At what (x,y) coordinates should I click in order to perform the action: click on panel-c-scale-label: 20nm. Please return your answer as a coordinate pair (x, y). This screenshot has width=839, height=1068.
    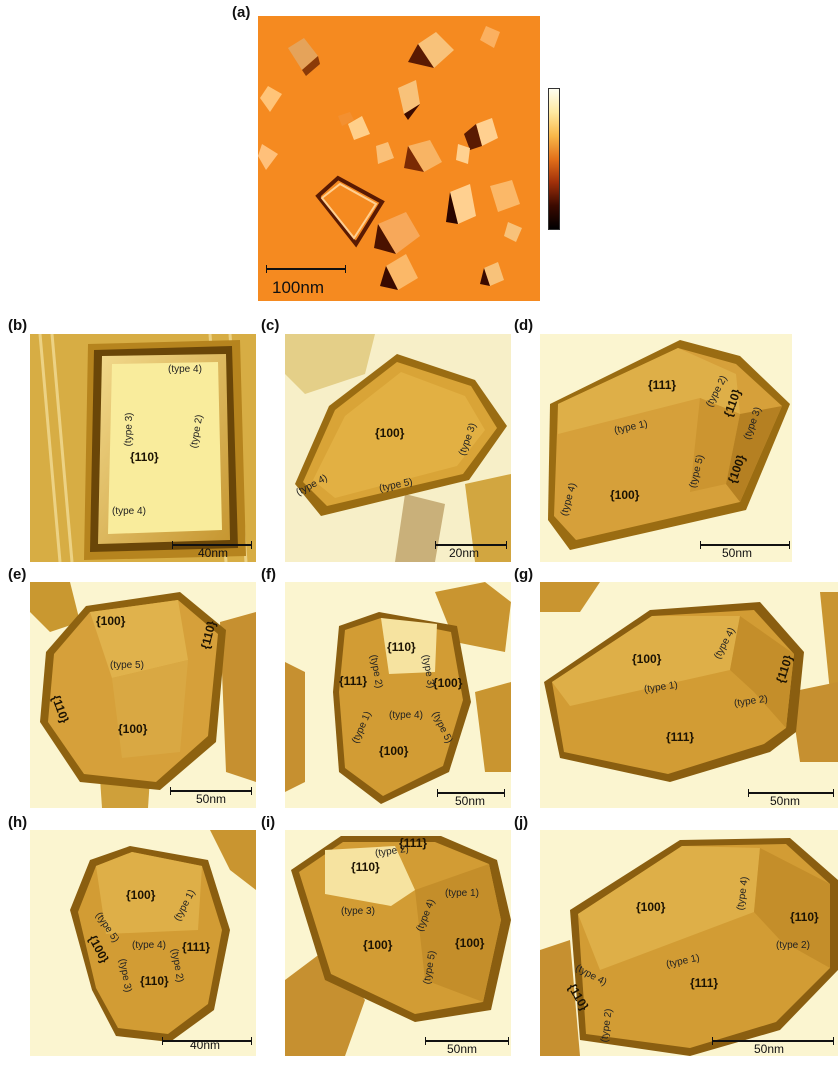
    Looking at the image, I should click on (464, 553).